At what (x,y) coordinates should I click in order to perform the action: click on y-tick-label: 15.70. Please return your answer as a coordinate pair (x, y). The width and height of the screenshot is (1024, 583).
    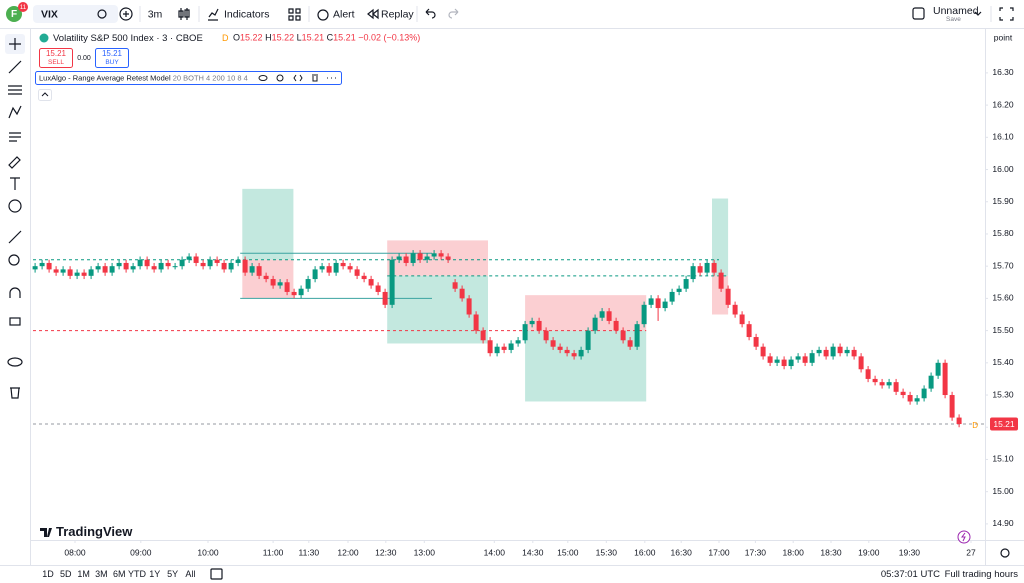
    Looking at the image, I should click on (1003, 265).